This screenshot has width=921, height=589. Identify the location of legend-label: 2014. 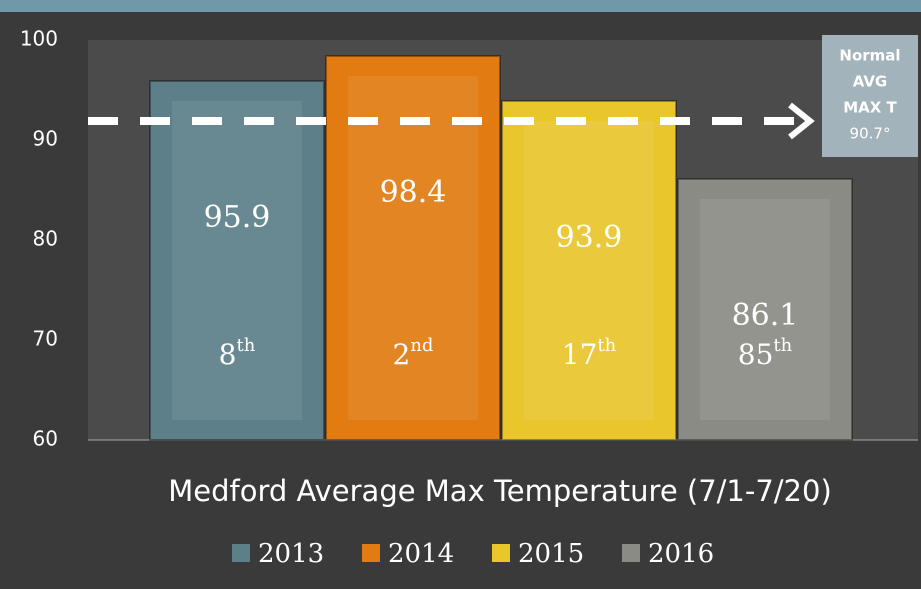
(421, 554).